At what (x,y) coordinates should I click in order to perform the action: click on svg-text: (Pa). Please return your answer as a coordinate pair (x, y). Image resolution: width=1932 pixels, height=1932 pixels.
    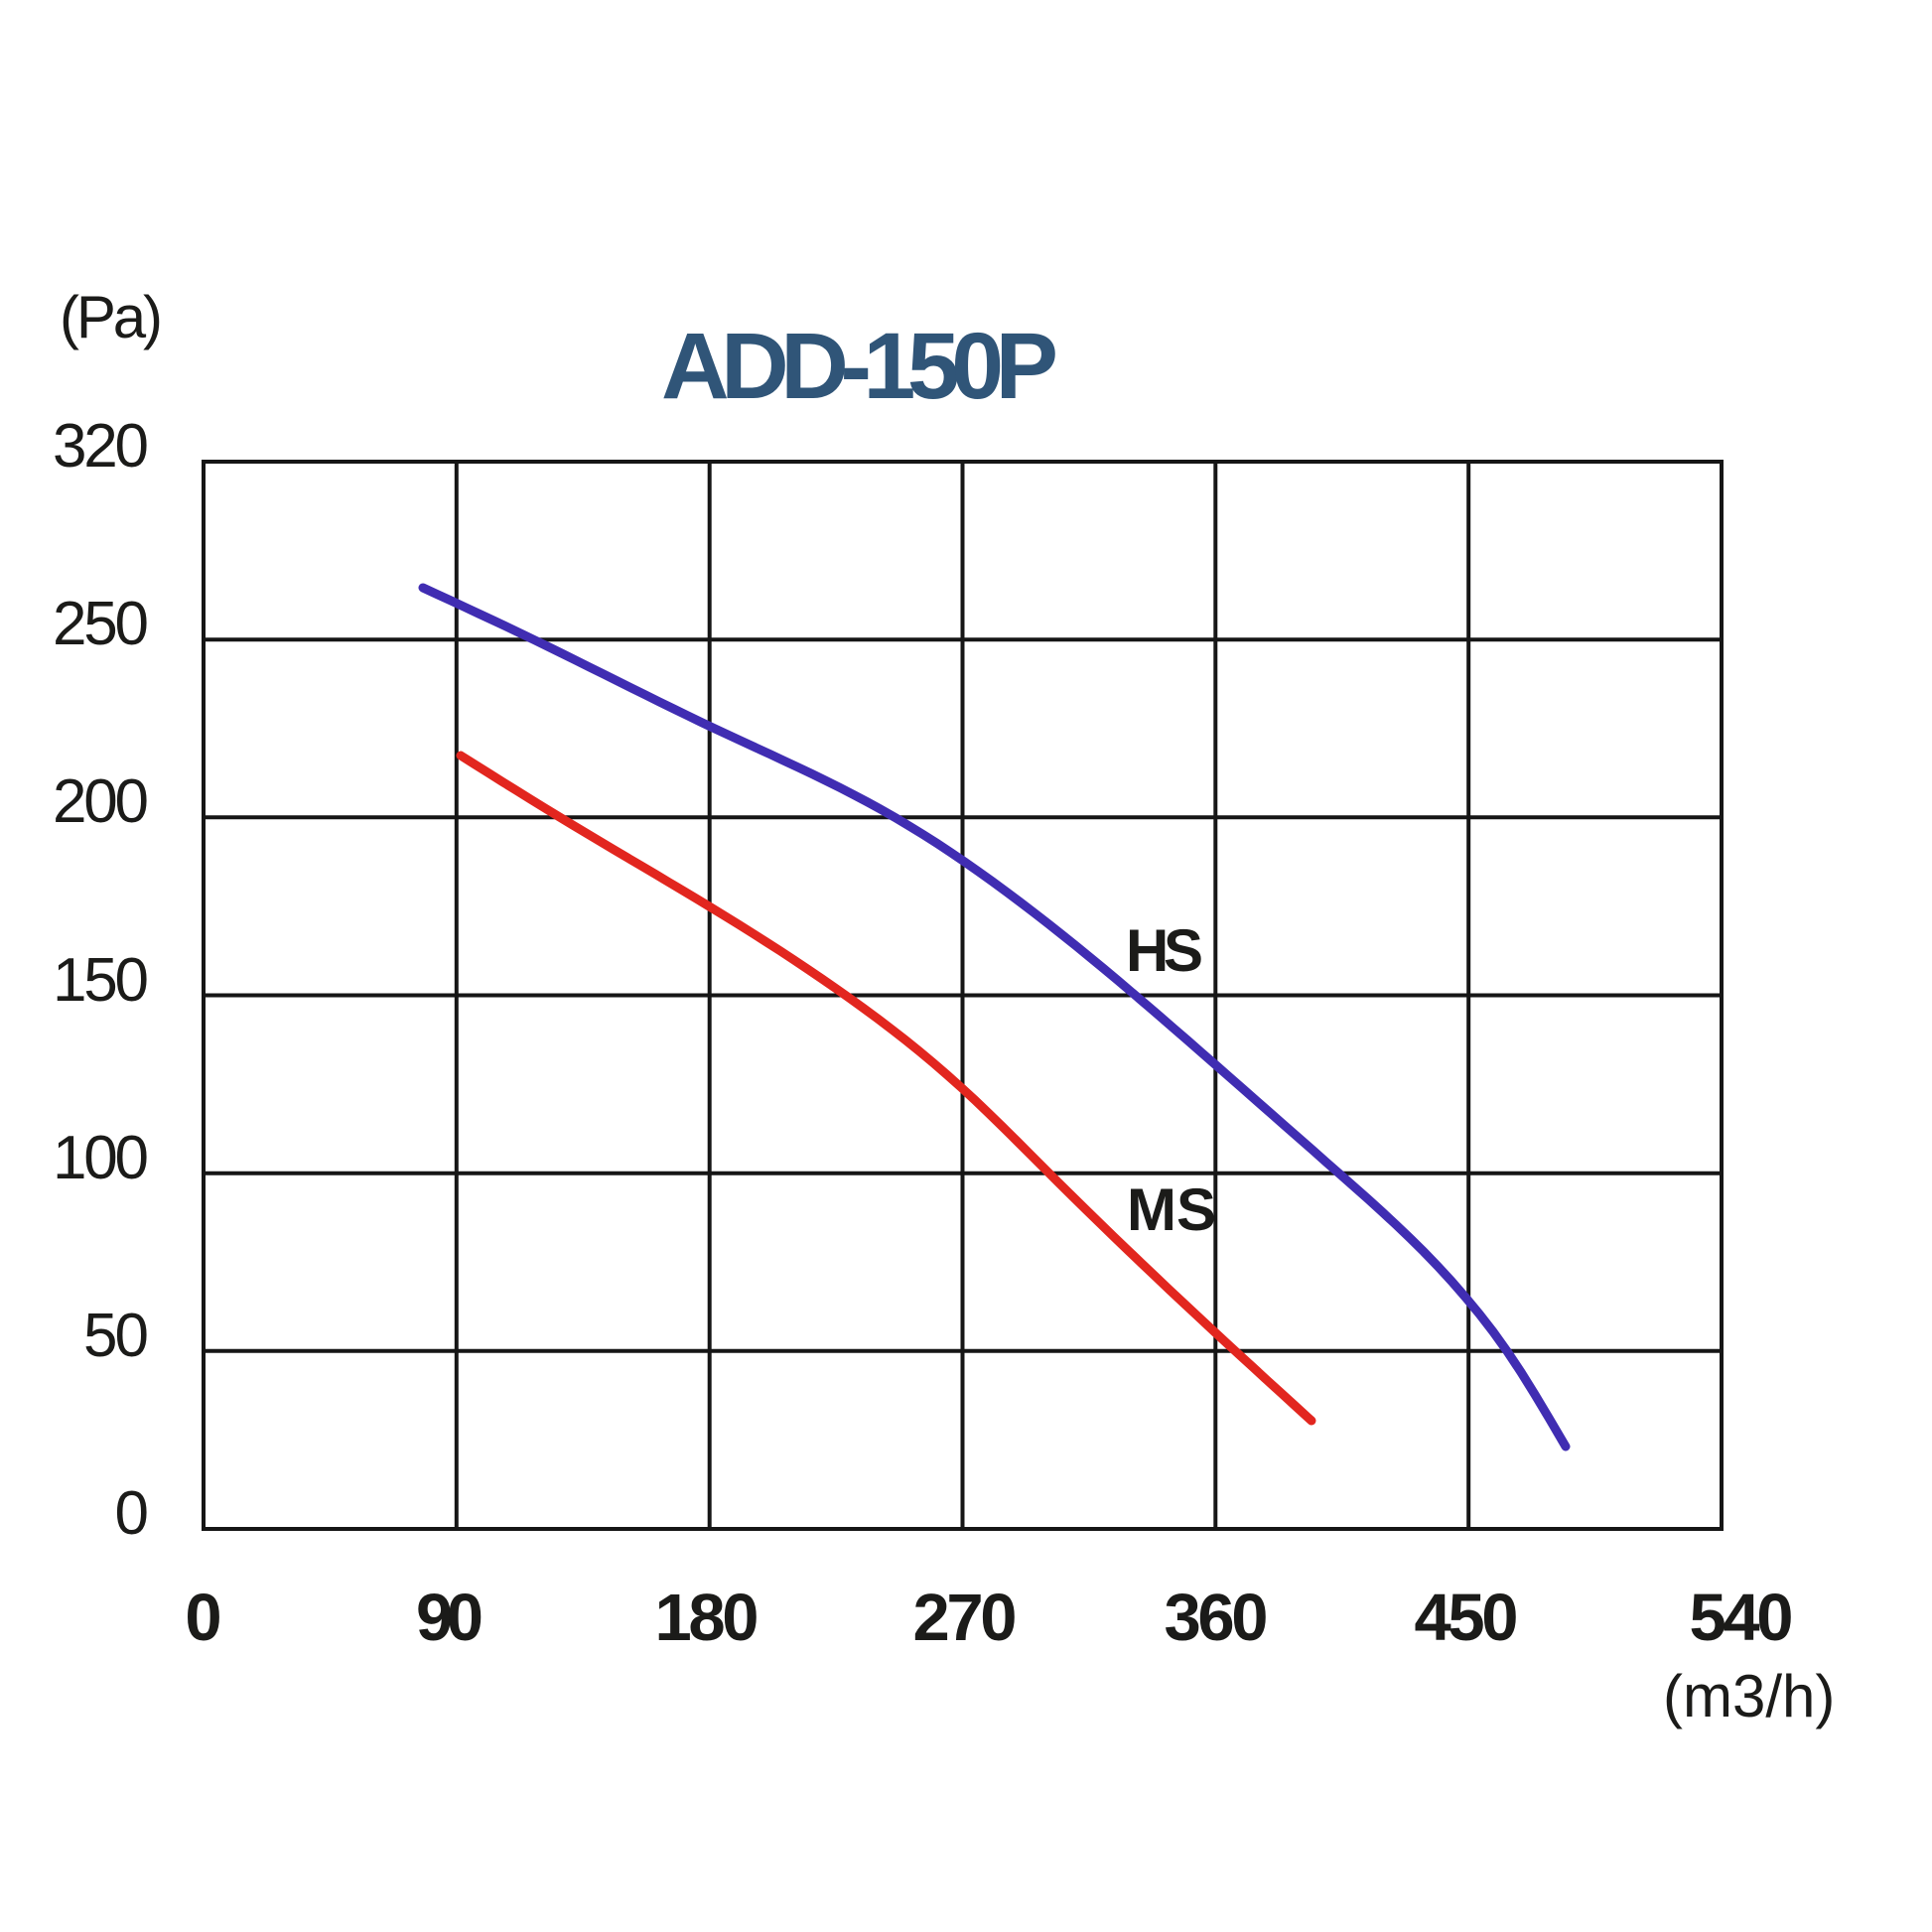
    Looking at the image, I should click on (111, 317).